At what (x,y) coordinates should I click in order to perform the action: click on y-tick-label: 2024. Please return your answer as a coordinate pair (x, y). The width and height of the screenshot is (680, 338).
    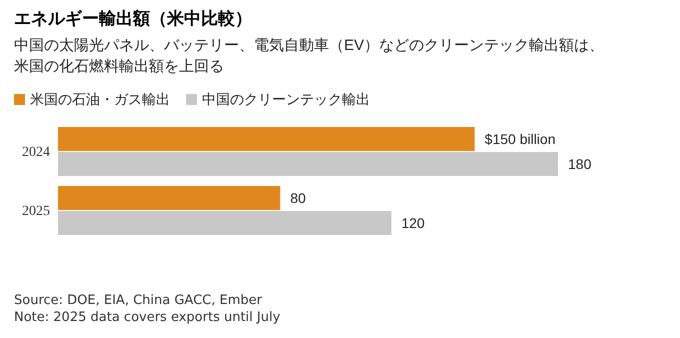
    Looking at the image, I should click on (36, 152).